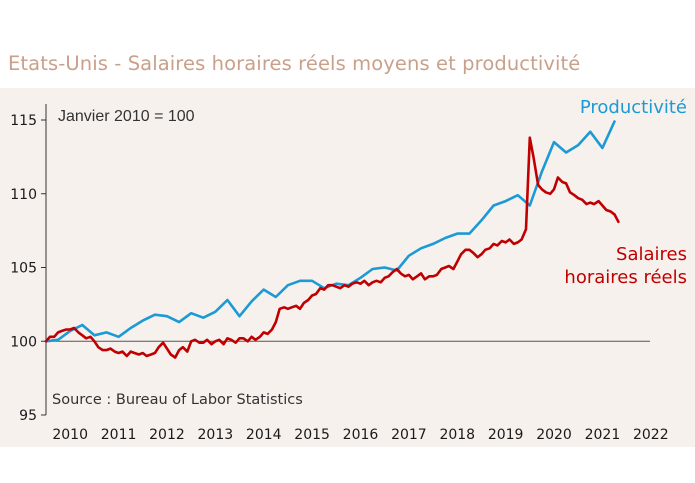  I want to click on y-tick-label: 105, so click(23, 269).